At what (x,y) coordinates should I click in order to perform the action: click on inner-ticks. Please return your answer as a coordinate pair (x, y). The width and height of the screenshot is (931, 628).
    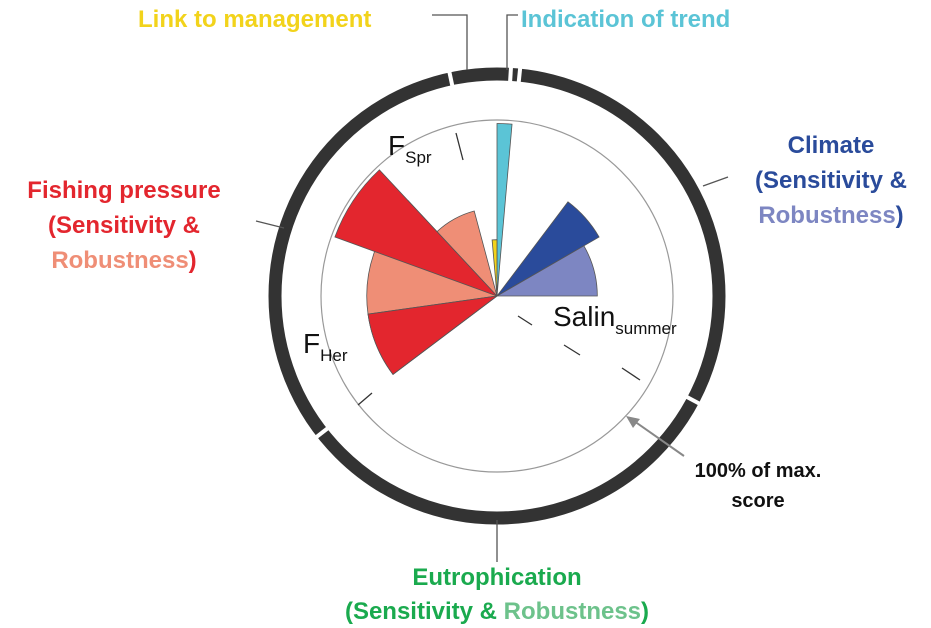
    Looking at the image, I should click on (499, 269).